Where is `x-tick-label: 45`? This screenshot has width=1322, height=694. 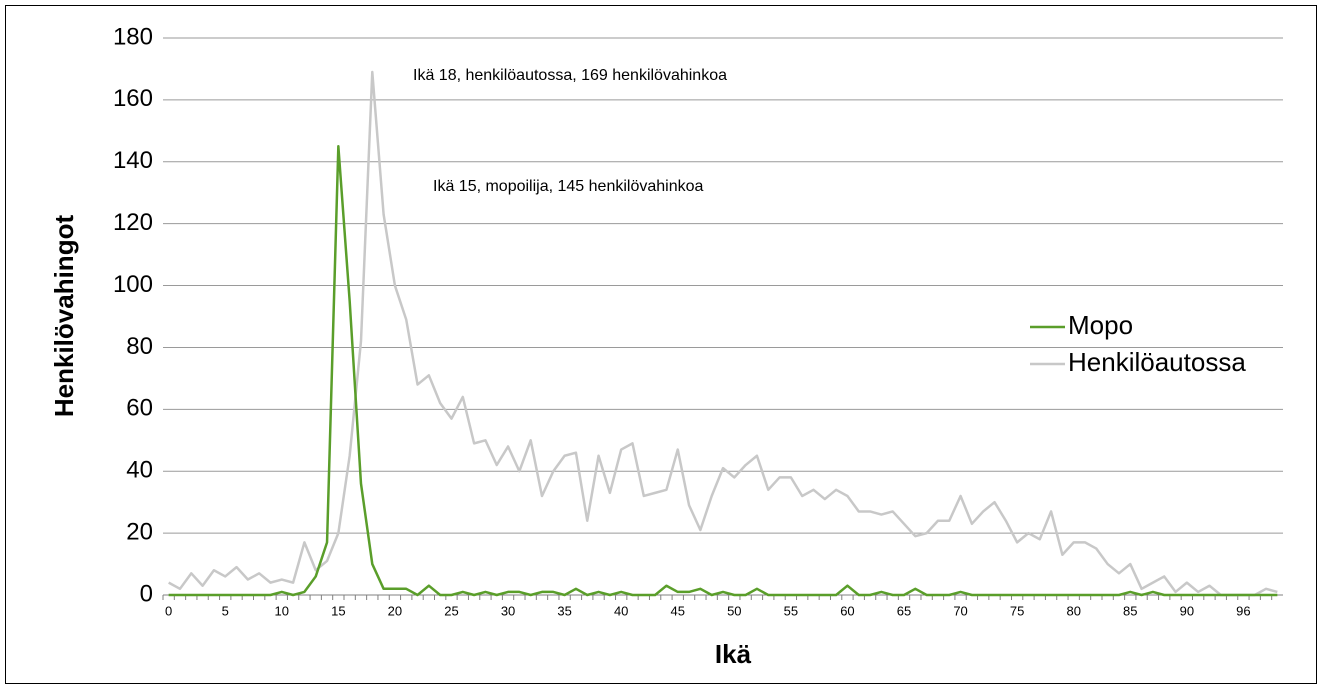 x-tick-label: 45 is located at coordinates (678, 610).